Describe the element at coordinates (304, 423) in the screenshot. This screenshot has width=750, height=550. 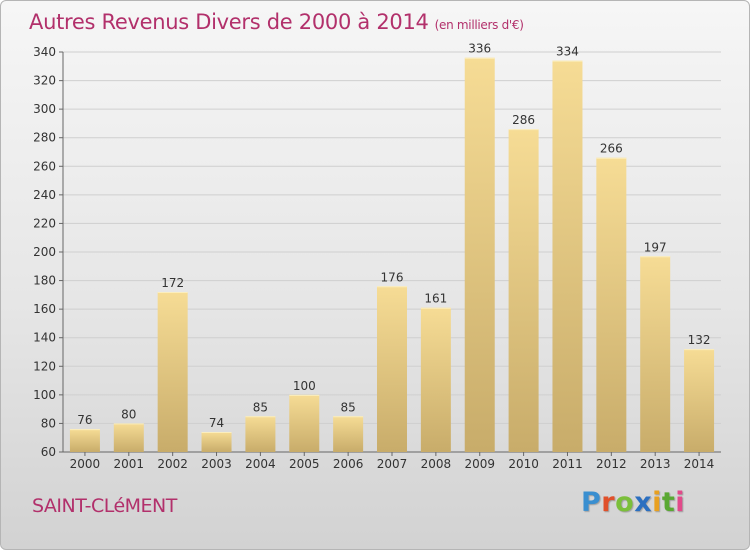
I see `bar-2005` at that location.